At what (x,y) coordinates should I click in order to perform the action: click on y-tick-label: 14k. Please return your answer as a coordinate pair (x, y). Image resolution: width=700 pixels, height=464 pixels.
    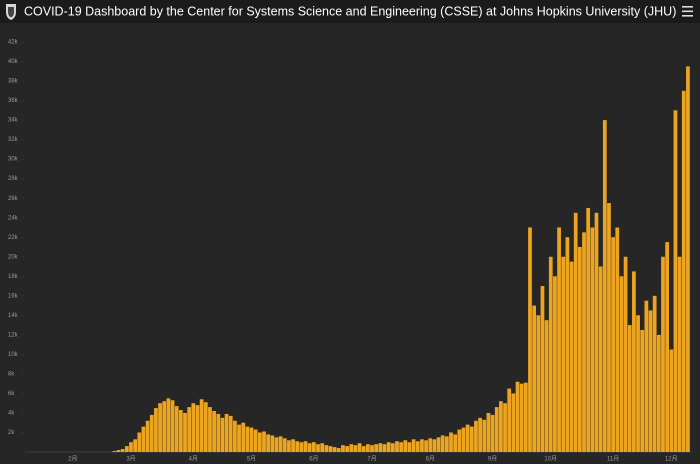
    Looking at the image, I should click on (13, 316).